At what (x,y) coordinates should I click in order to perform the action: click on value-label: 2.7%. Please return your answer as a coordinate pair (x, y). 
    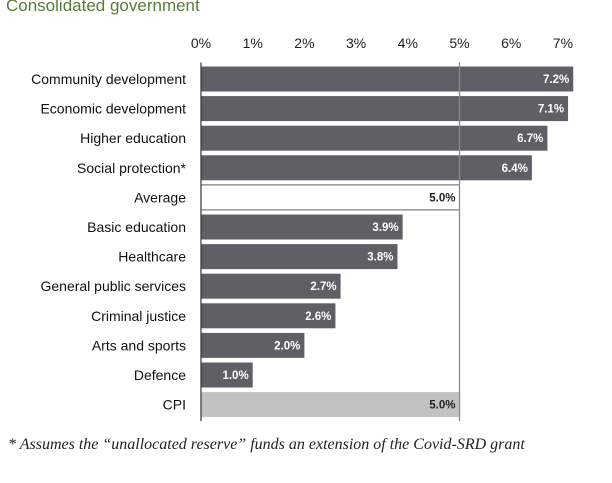
    Looking at the image, I should click on (323, 287).